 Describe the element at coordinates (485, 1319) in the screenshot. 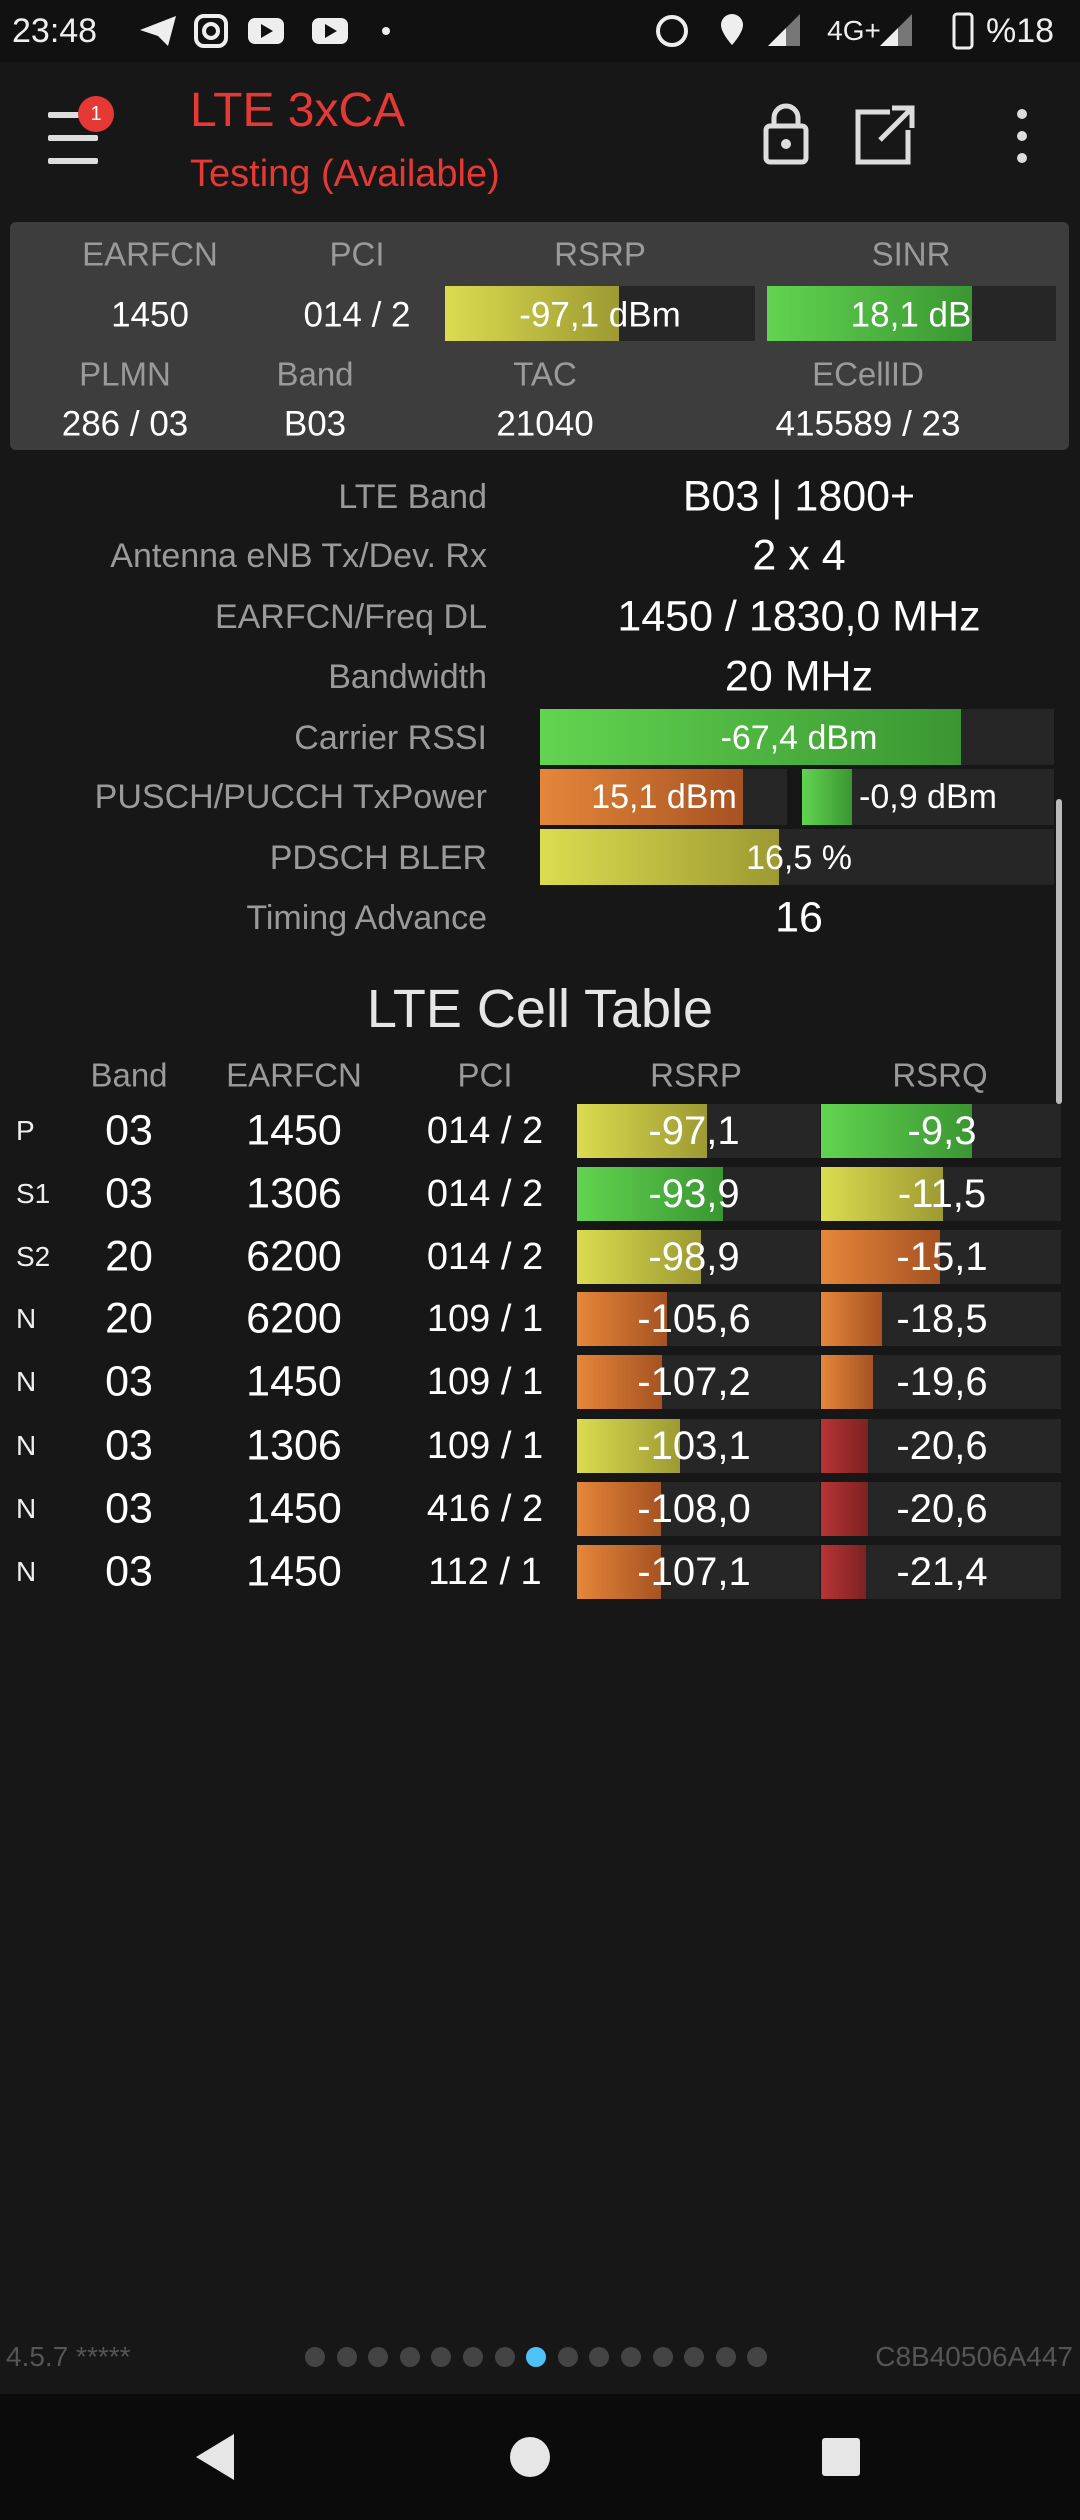

I see `cell-pci: 109 / 1` at that location.